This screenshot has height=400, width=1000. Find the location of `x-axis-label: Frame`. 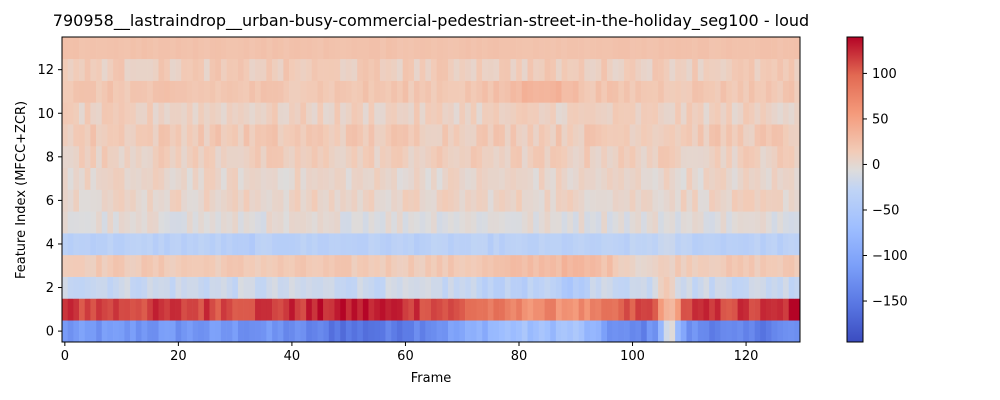

x-axis-label: Frame is located at coordinates (431, 378).